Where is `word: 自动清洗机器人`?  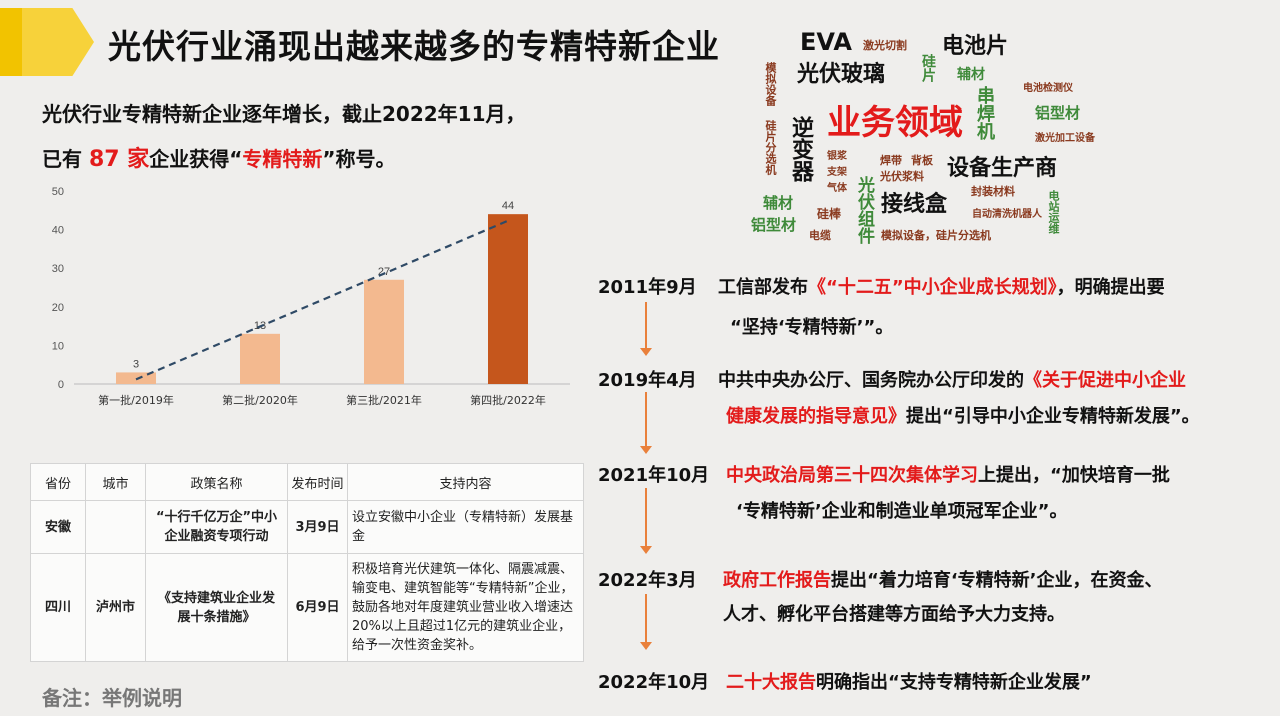
word: 自动清洗机器人 is located at coordinates (1007, 214).